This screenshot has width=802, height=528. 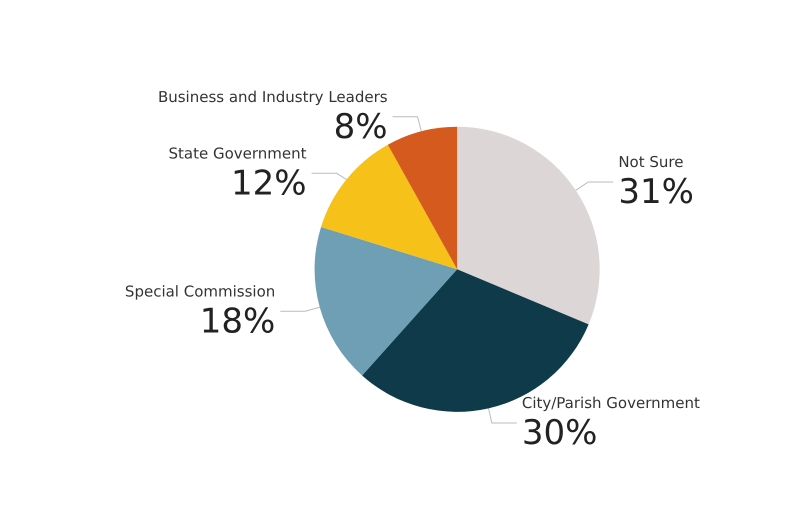 What do you see at coordinates (560, 432) in the screenshot?
I see `data-label: 30%` at bounding box center [560, 432].